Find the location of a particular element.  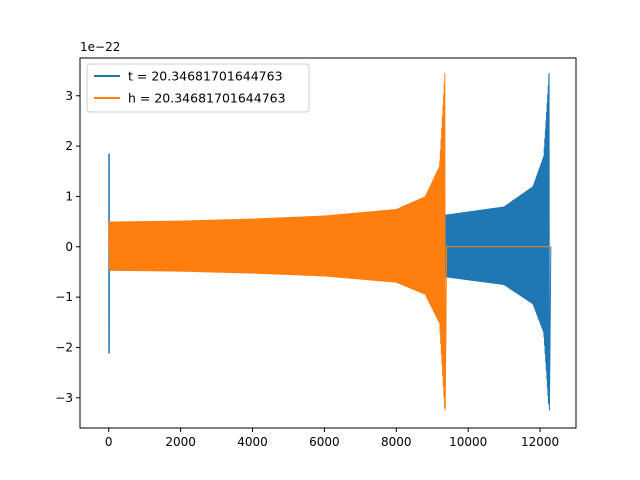

y-tick-label: 3 is located at coordinates (69, 96).